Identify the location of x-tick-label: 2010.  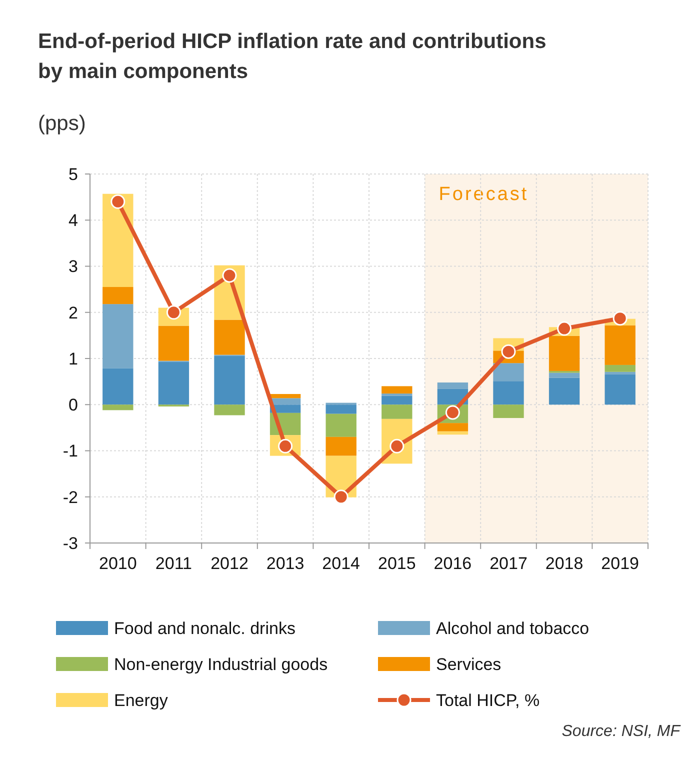
(117, 563).